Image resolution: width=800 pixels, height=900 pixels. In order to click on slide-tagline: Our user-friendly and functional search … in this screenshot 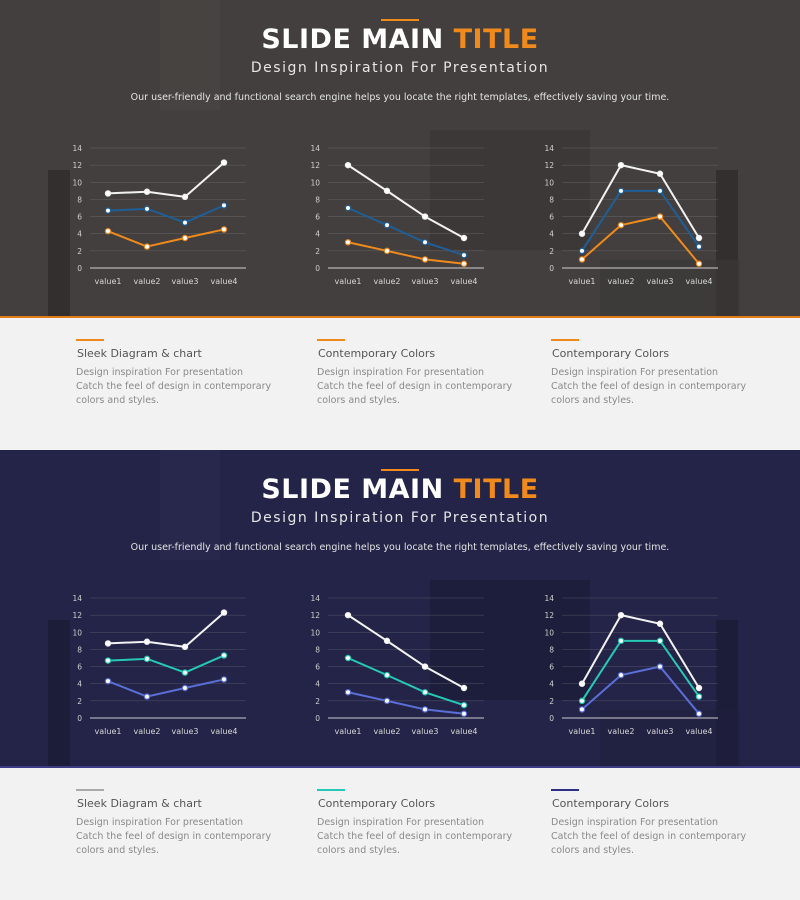, I will do `click(400, 97)`.